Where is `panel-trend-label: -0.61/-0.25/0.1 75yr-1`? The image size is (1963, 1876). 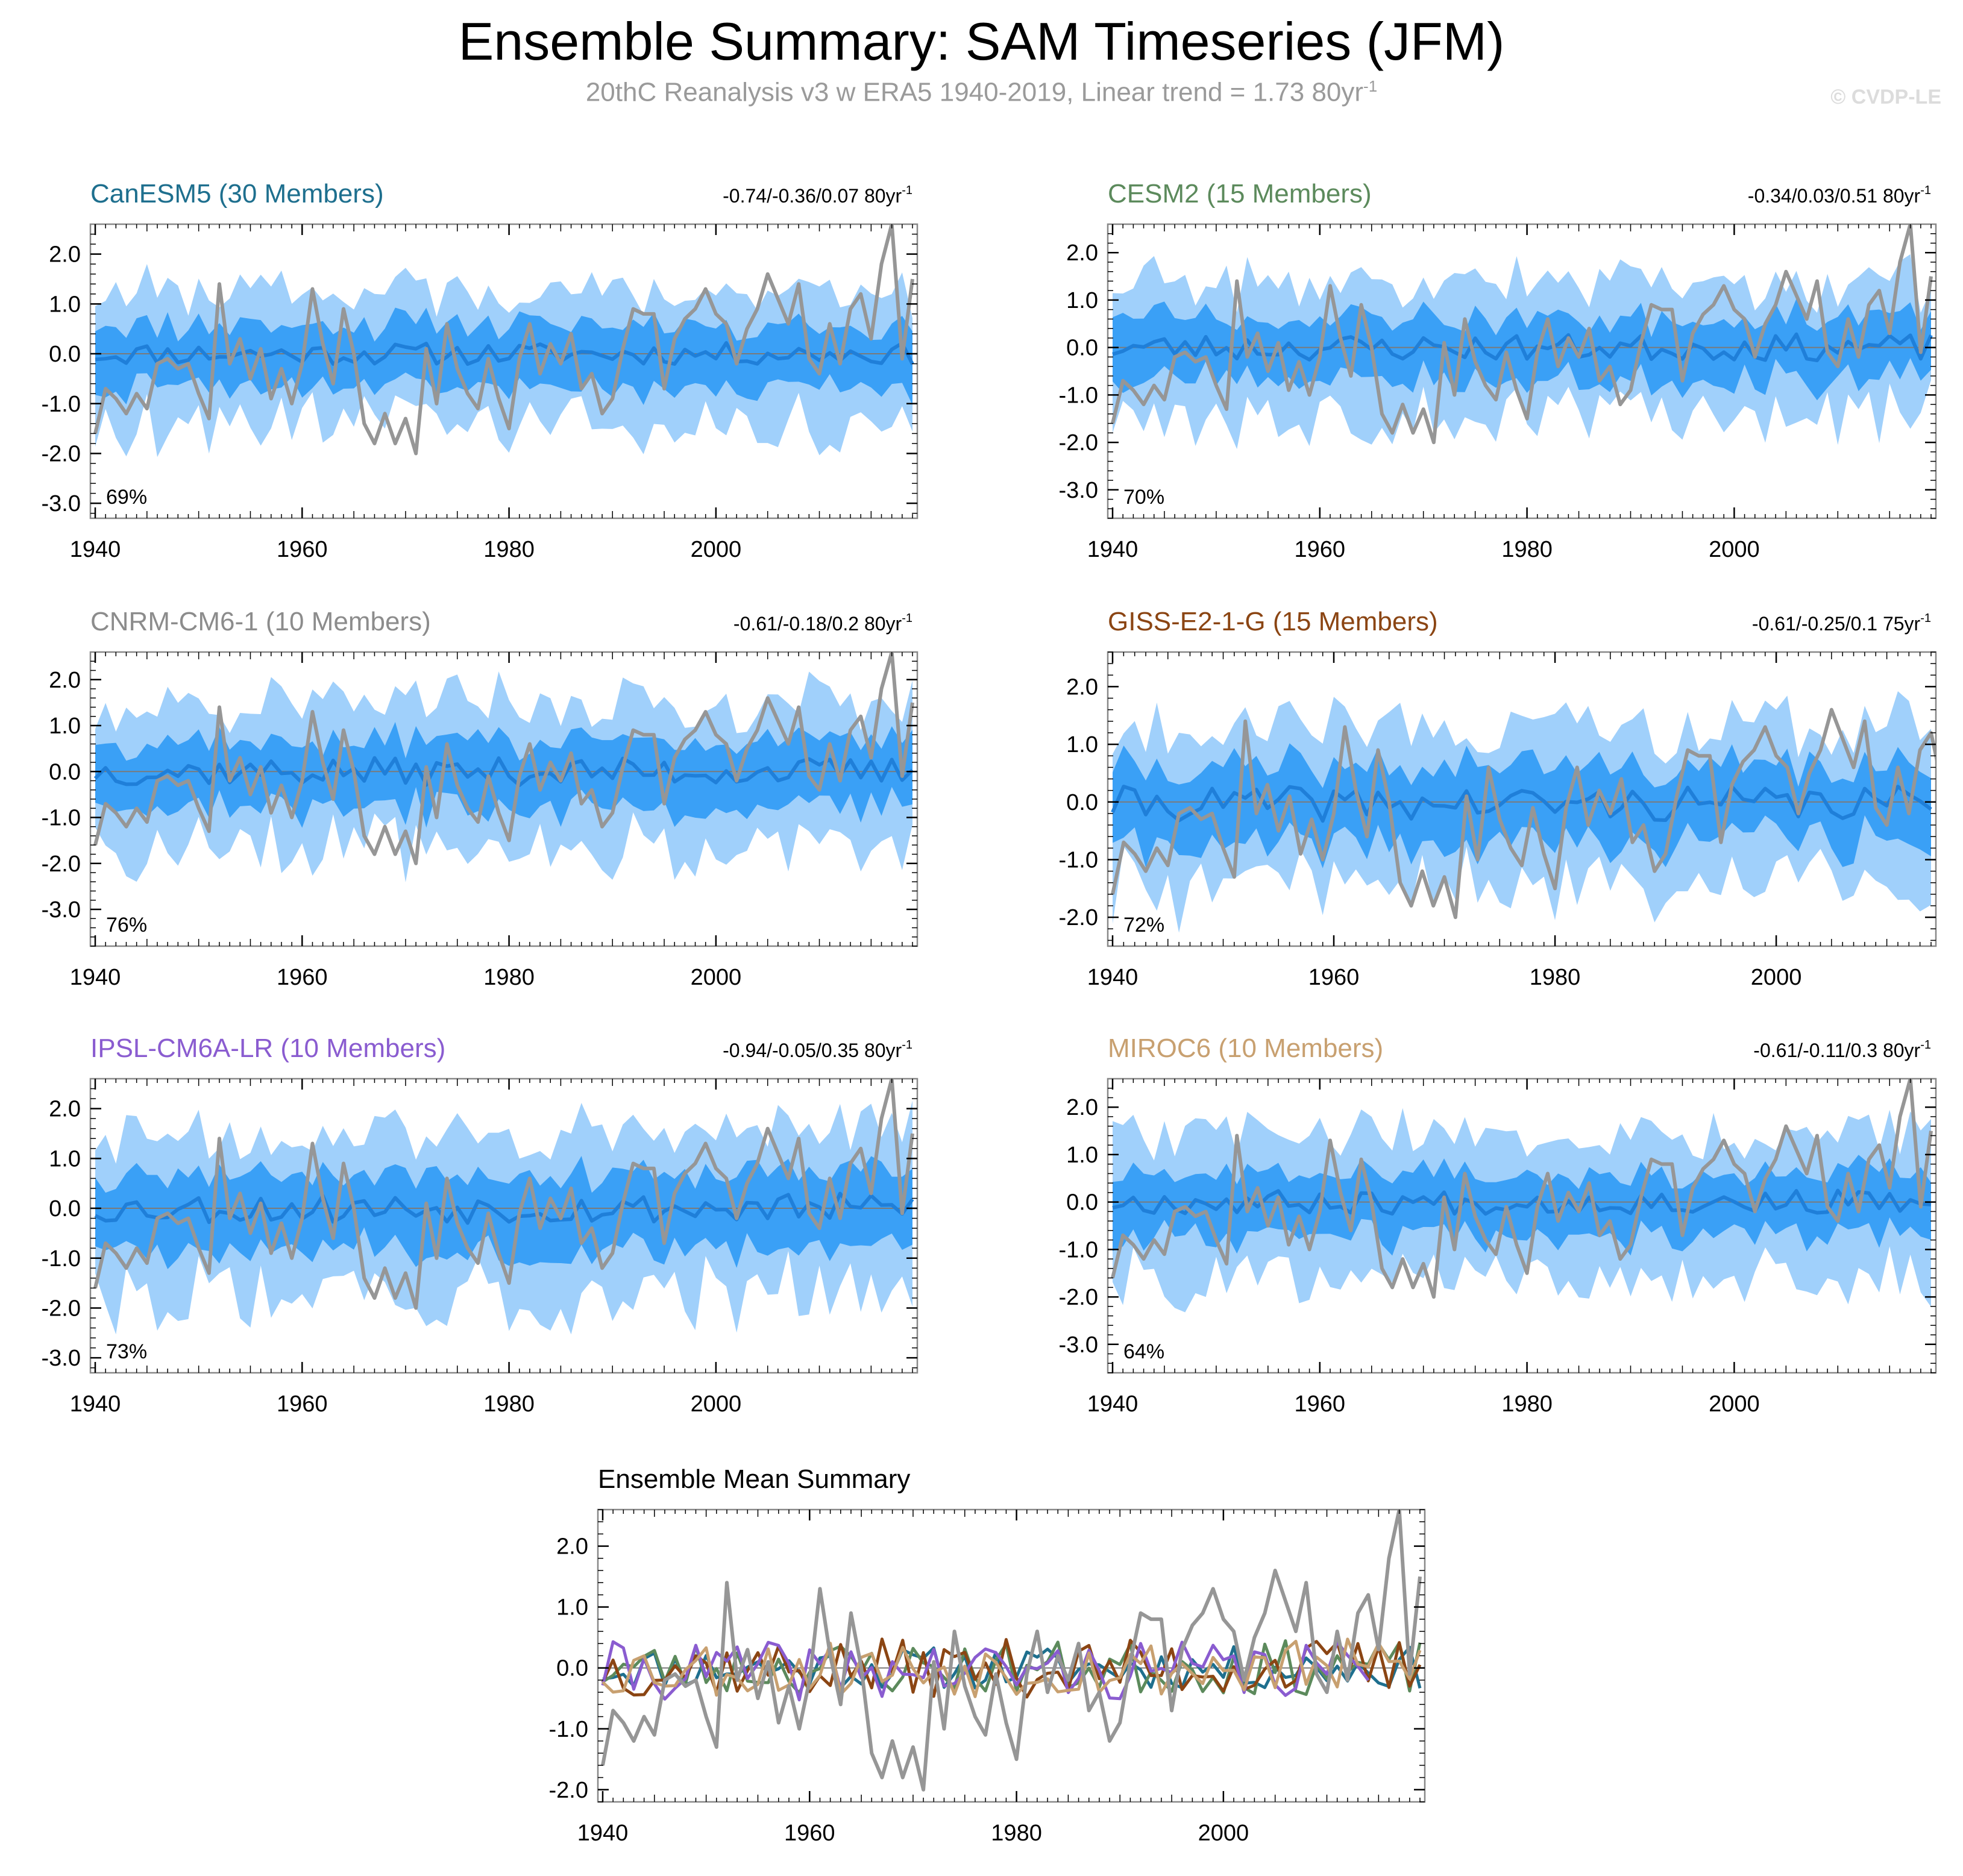
panel-trend-label: -0.61/-0.25/0.1 75yr-1 is located at coordinates (1841, 623).